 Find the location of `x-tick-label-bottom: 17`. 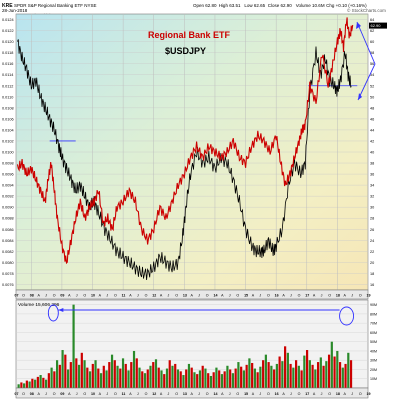

x-tick-label-bottom: 17 is located at coordinates (307, 394).